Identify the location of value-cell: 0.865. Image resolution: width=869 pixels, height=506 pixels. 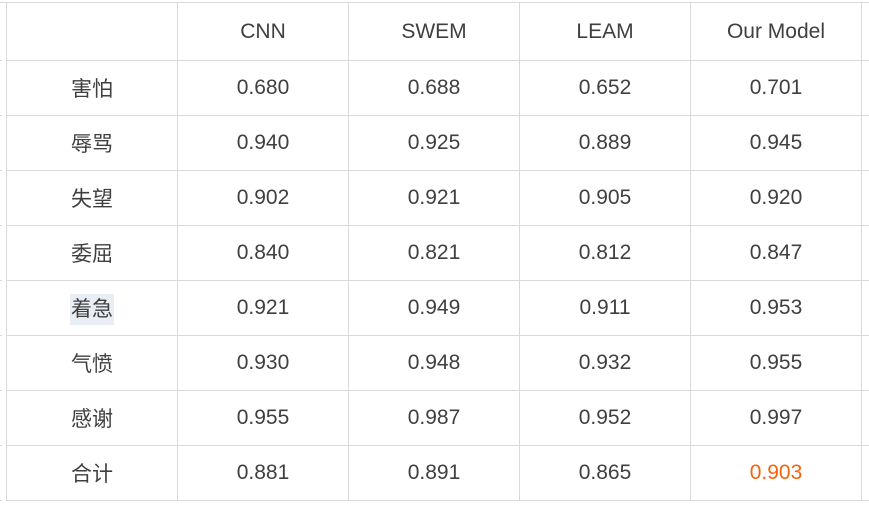
(605, 473).